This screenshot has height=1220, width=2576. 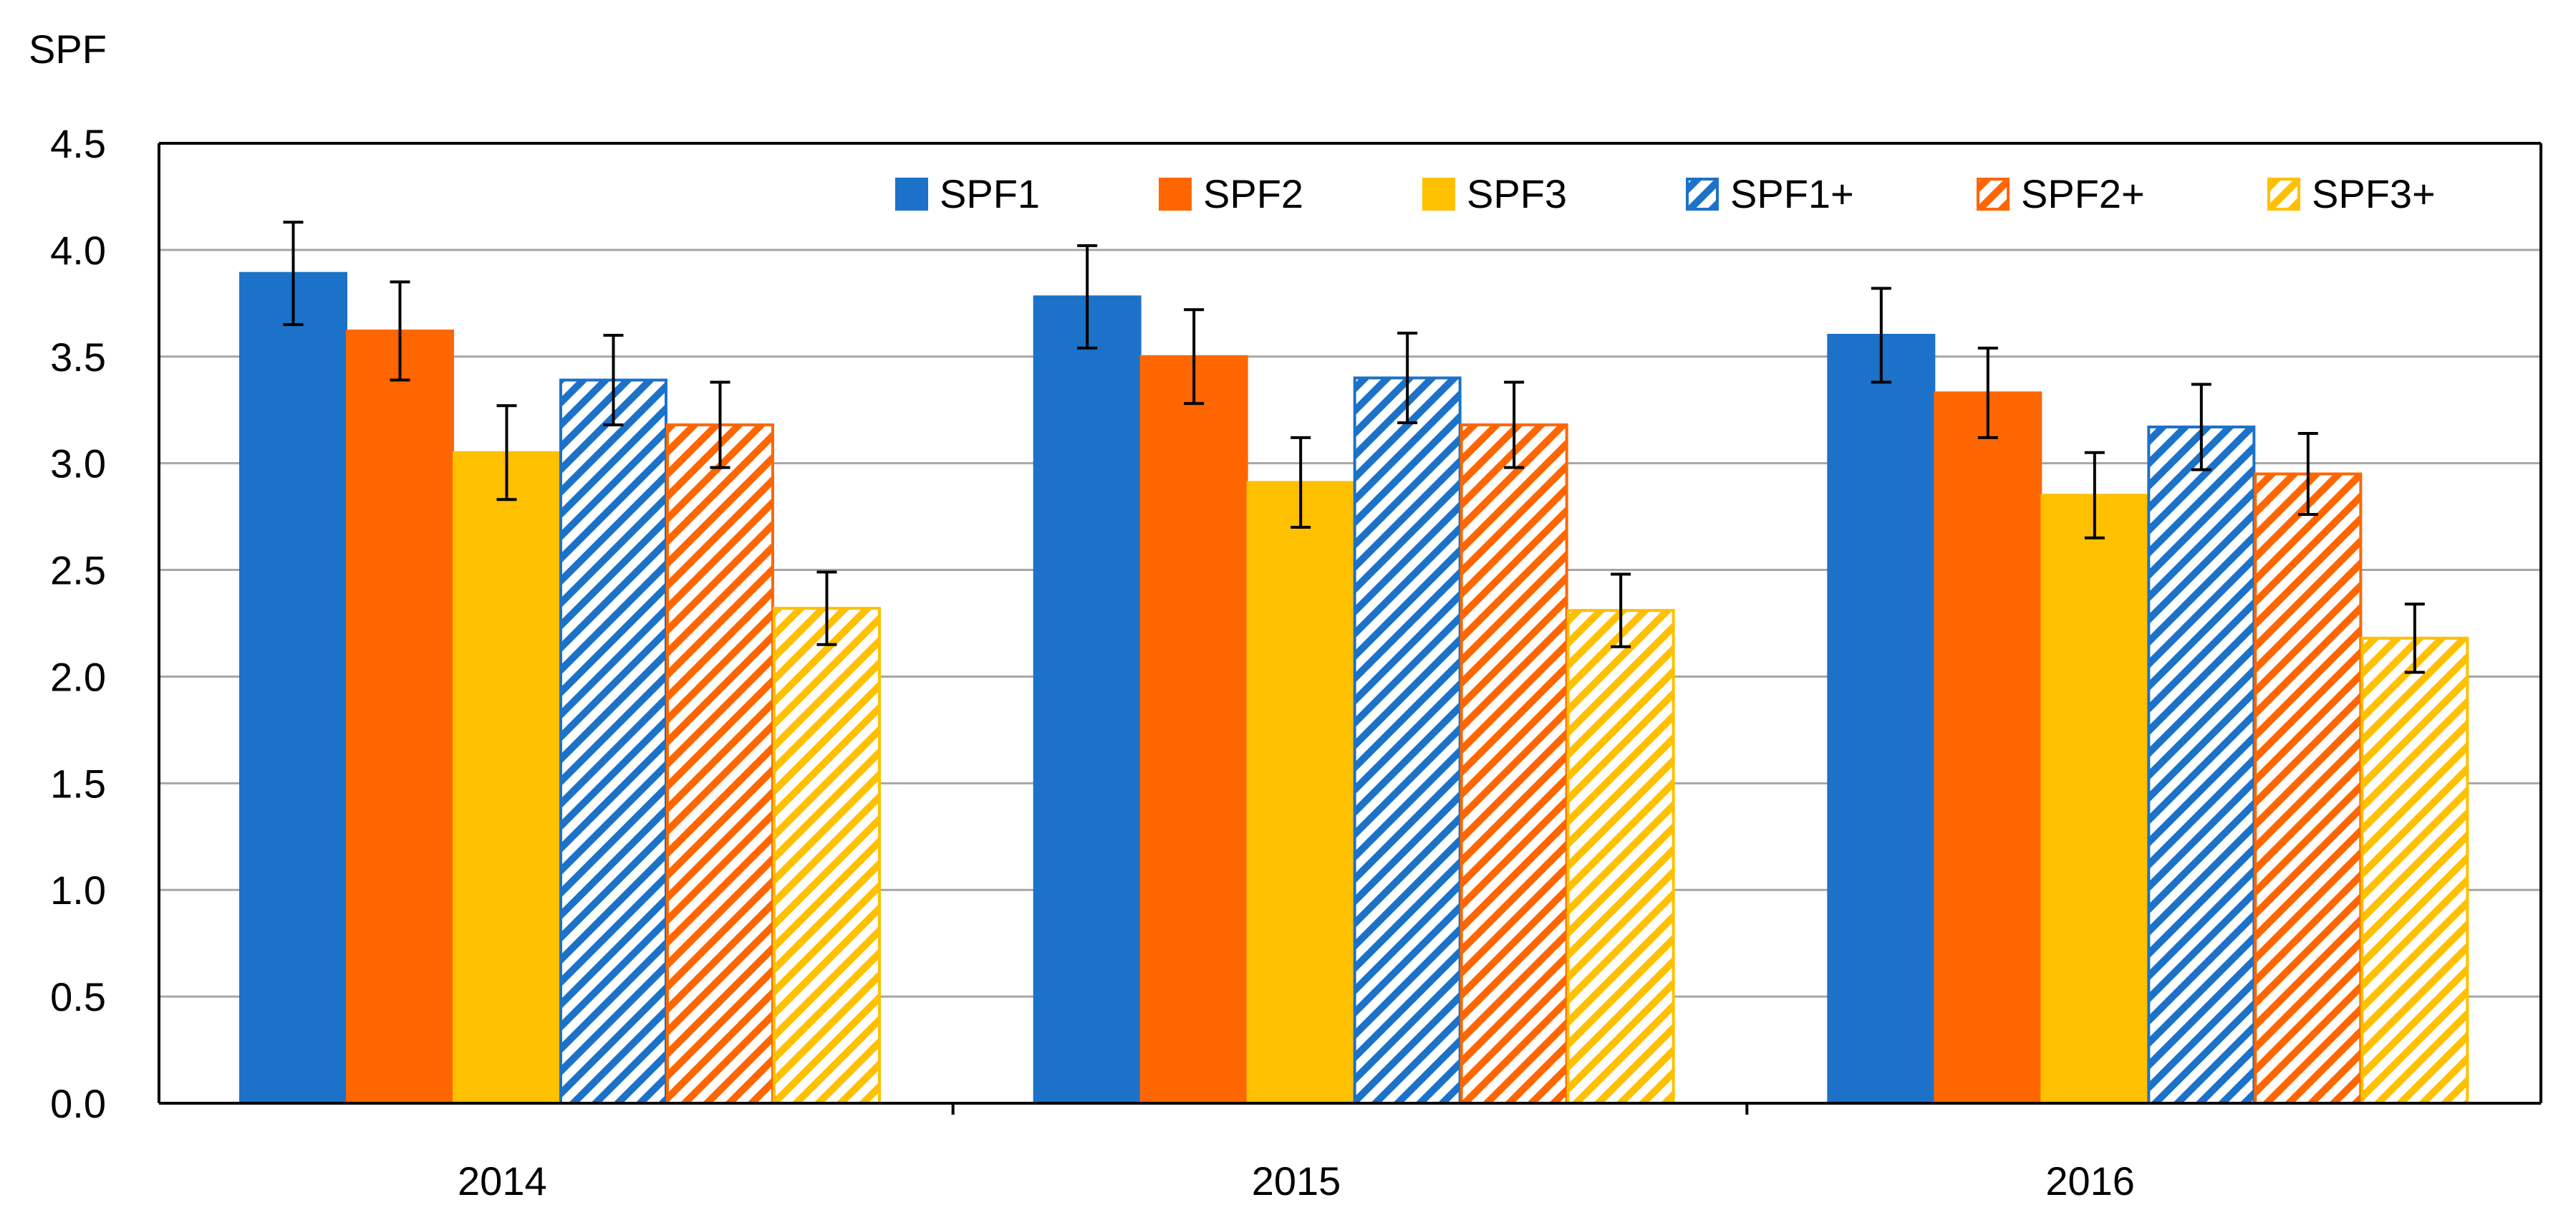 What do you see at coordinates (1407, 740) in the screenshot?
I see `bar-spf1-plus-2015` at bounding box center [1407, 740].